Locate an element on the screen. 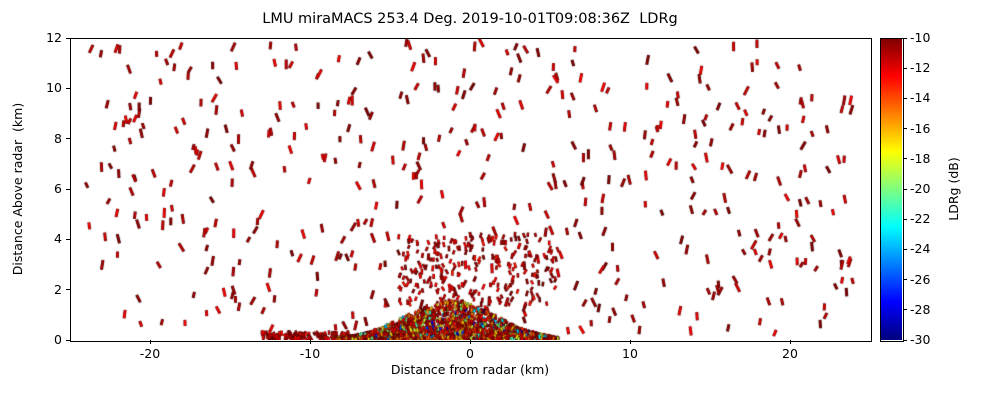  x-tick-label: 0 is located at coordinates (470, 353).